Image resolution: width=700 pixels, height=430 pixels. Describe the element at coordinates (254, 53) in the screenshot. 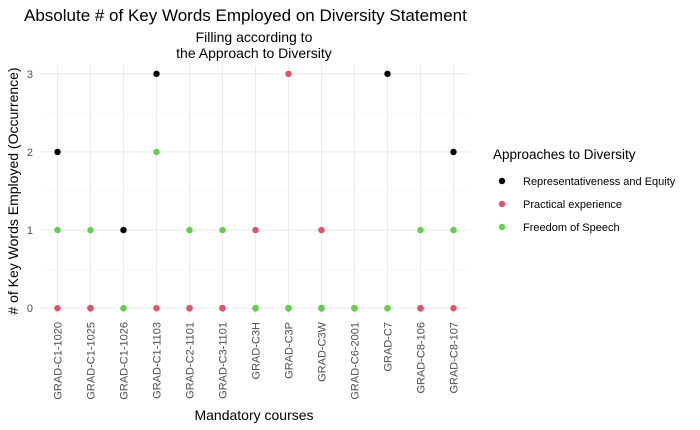

I see `chart-subtitle-line-2: the Approach to Diversity` at that location.